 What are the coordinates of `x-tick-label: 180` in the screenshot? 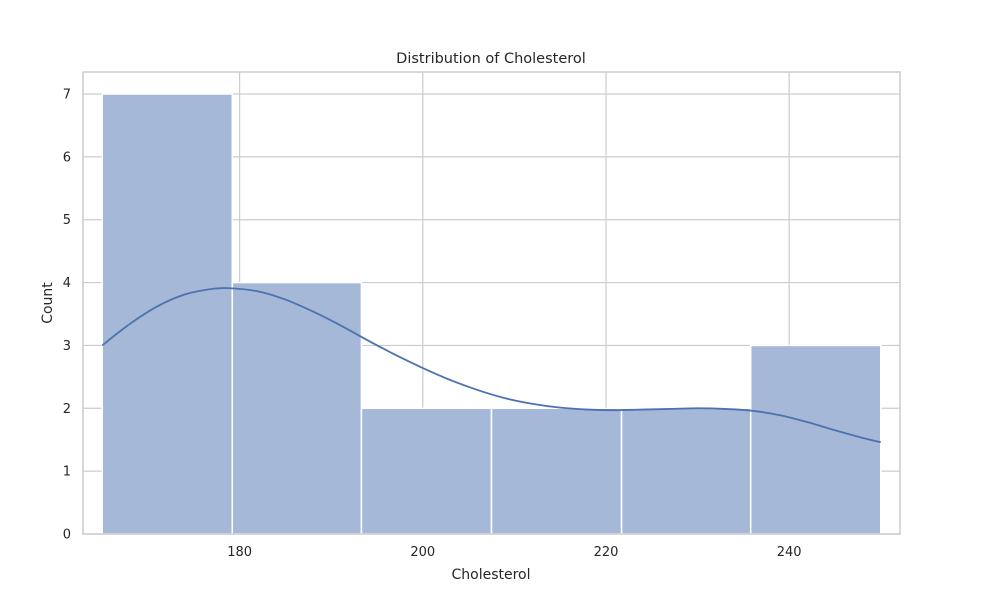 It's located at (239, 552).